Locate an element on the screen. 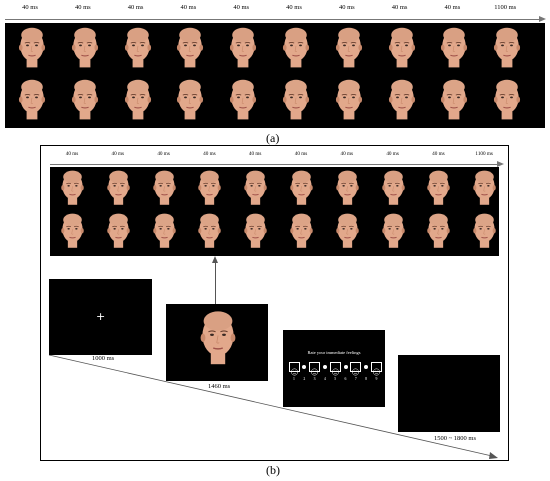  panel-a-time-arrowhead is located at coordinates (542, 19).